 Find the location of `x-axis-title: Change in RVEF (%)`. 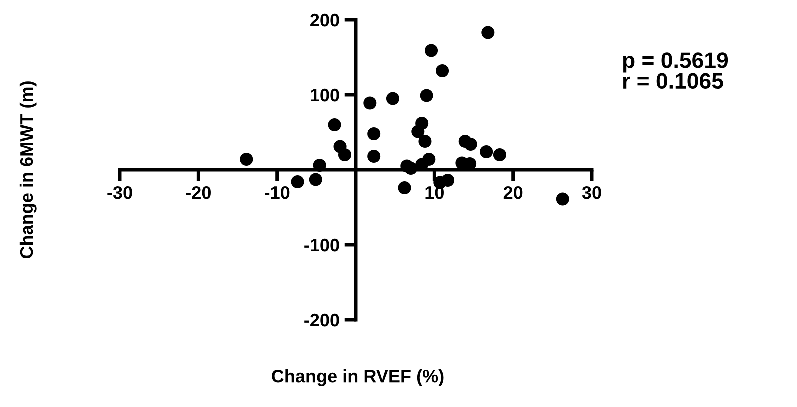

x-axis-title: Change in RVEF (%) is located at coordinates (358, 377).